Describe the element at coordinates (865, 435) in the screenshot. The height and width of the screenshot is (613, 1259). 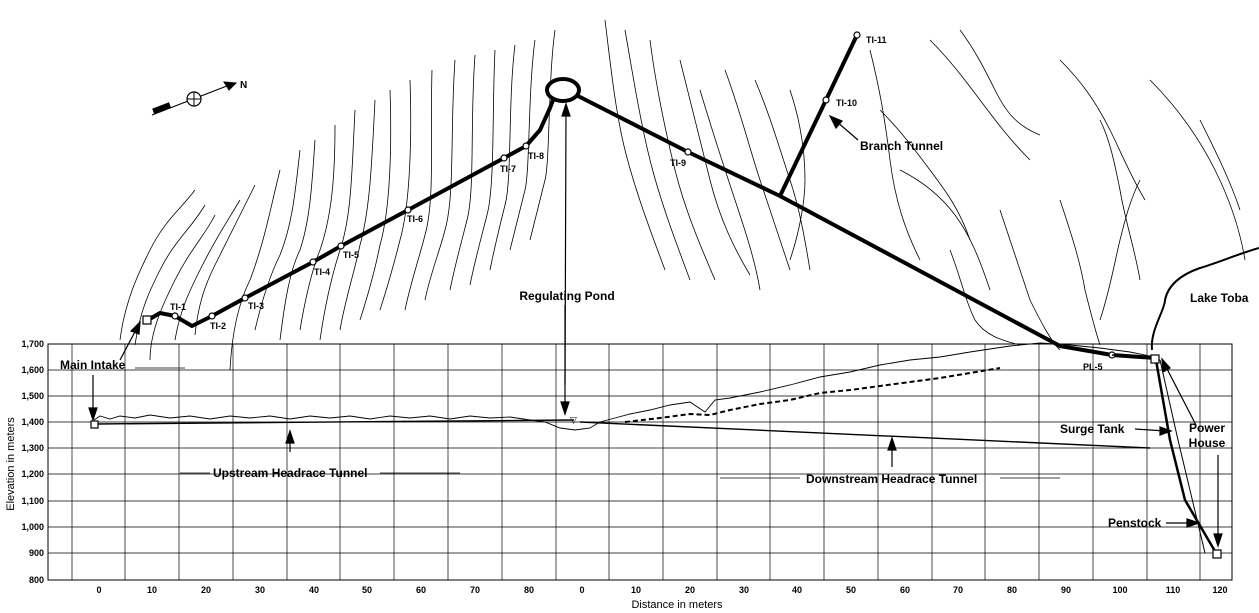
I see `downstream-tunnel-line` at that location.